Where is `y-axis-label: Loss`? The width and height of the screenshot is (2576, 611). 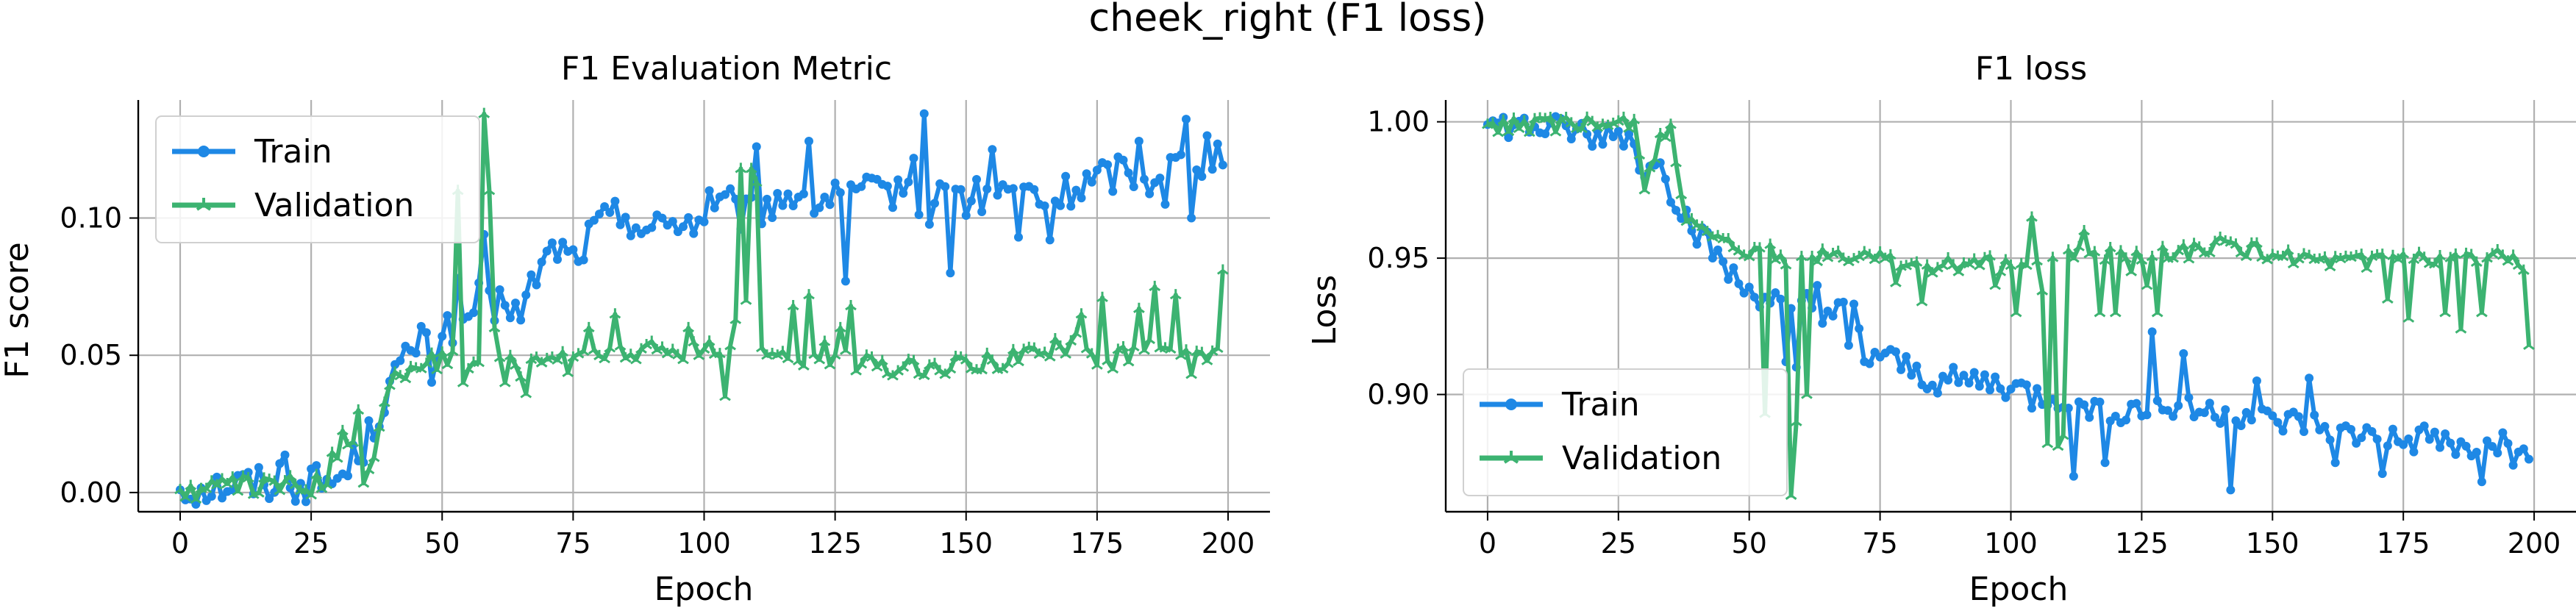
y-axis-label: Loss is located at coordinates (1325, 311).